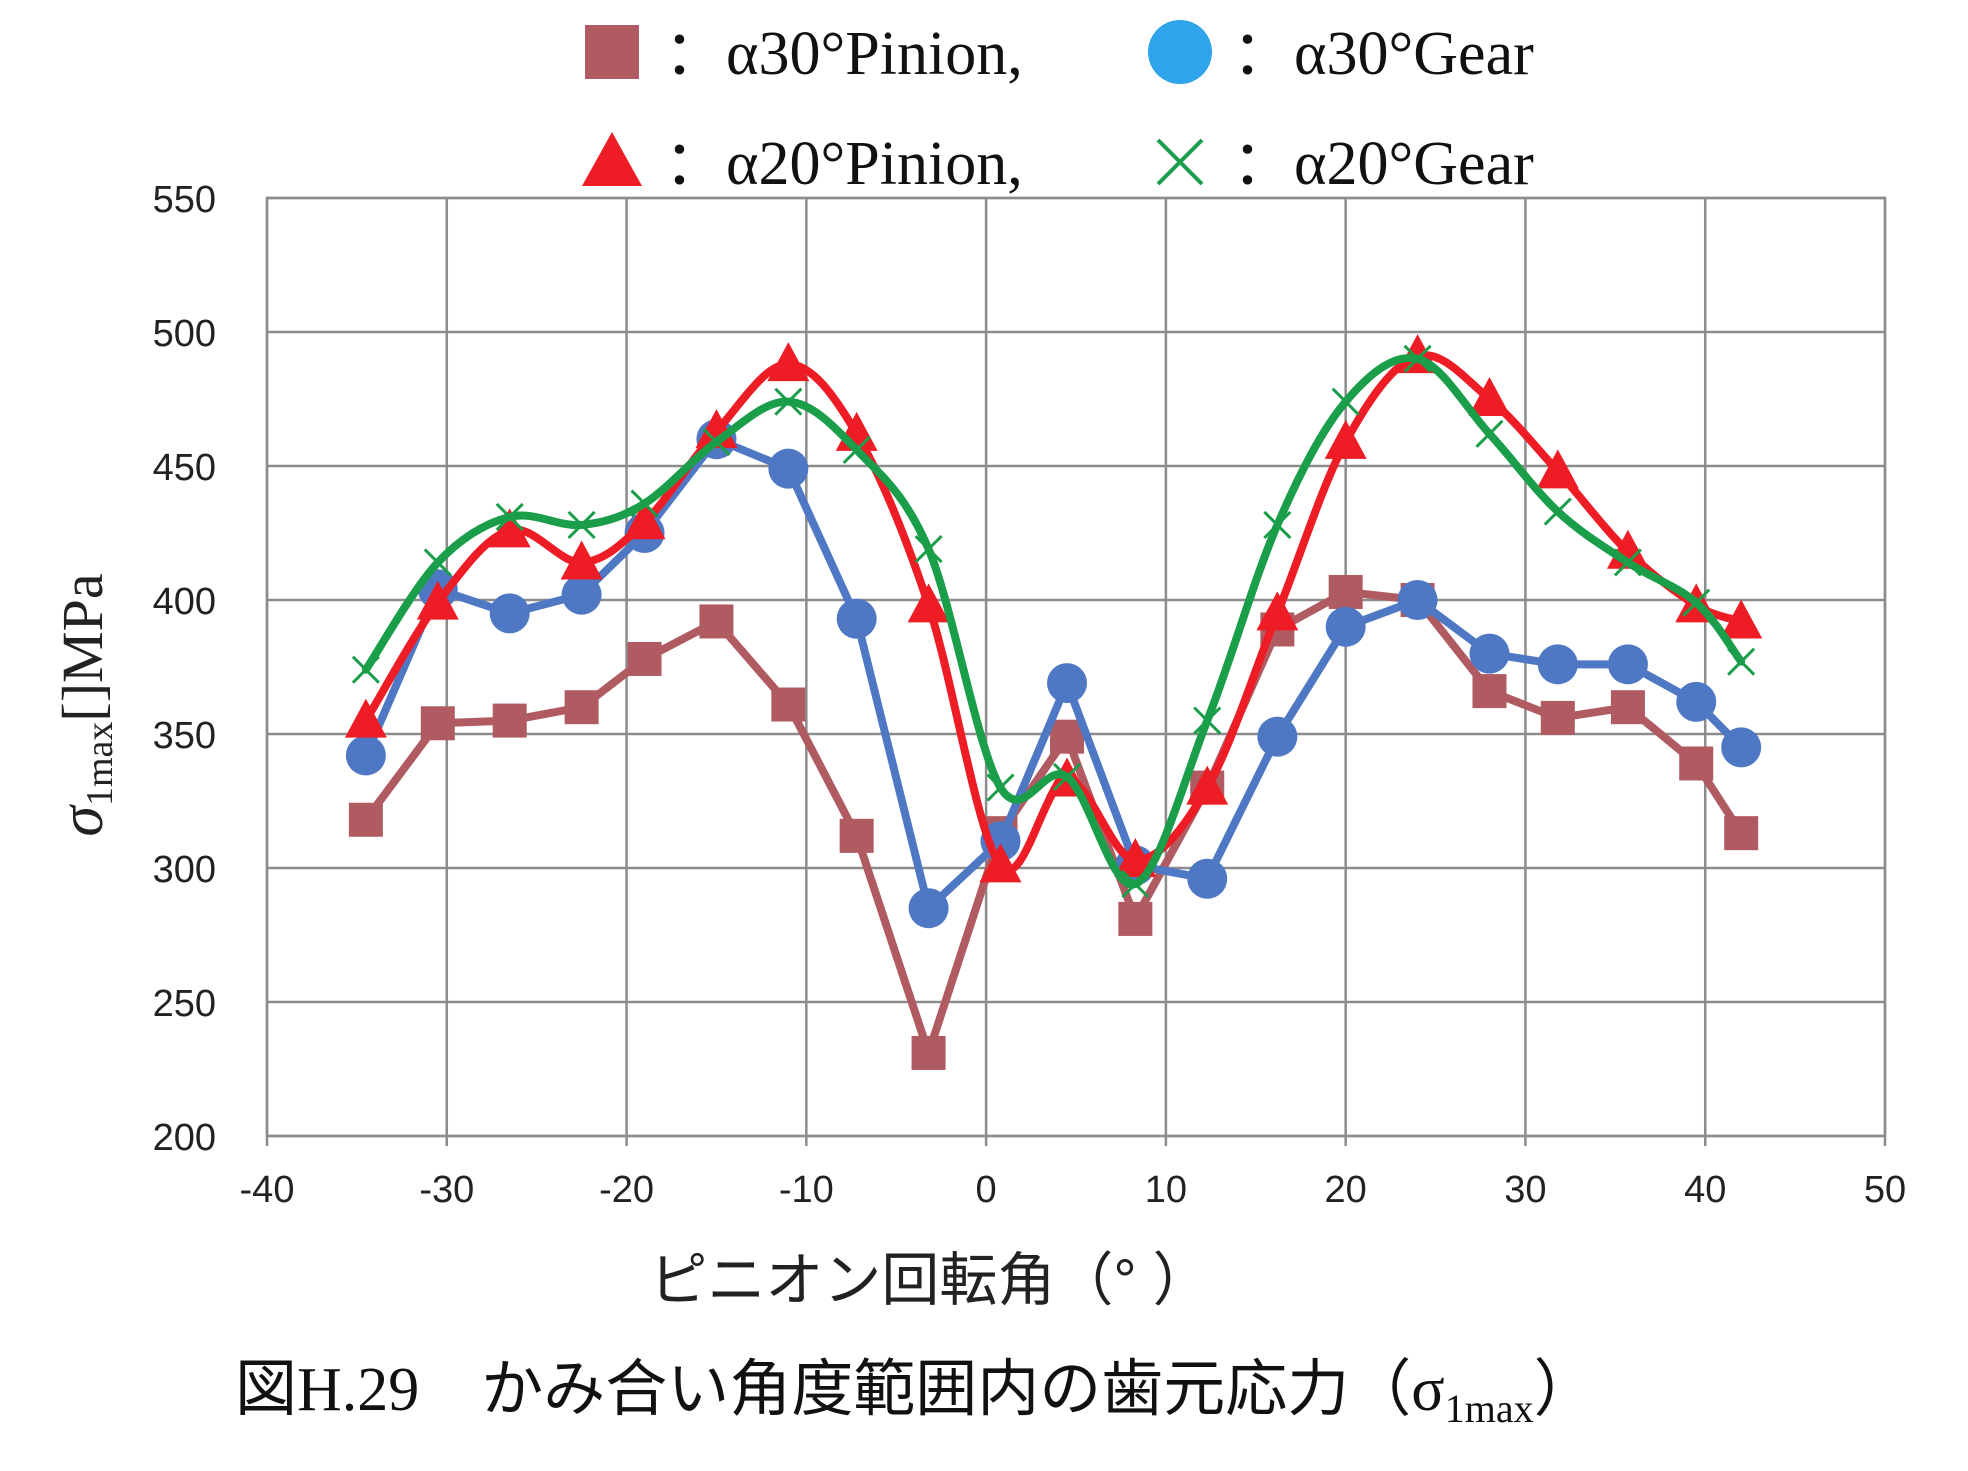 Image resolution: width=1968 pixels, height=1471 pixels. What do you see at coordinates (184, 200) in the screenshot?
I see `y-tick-label: 550` at bounding box center [184, 200].